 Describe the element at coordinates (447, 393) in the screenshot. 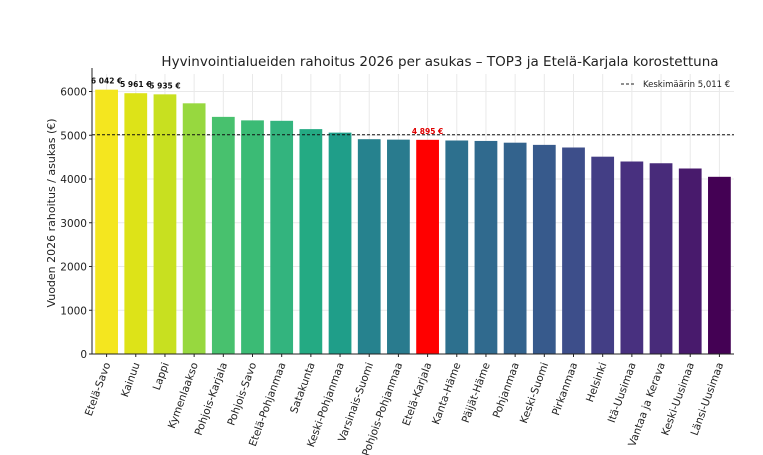

I see `x-tick-label-12: Kanta-Häme` at that location.